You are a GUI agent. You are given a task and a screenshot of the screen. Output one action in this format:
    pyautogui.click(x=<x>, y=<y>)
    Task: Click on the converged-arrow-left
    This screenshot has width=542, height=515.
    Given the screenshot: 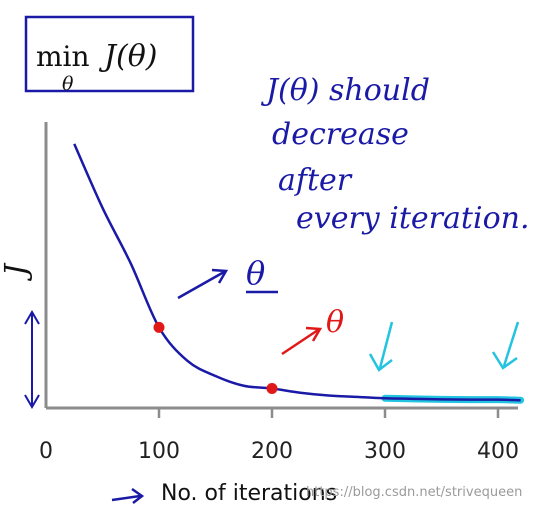 What is the action you would take?
    pyautogui.click(x=381, y=346)
    